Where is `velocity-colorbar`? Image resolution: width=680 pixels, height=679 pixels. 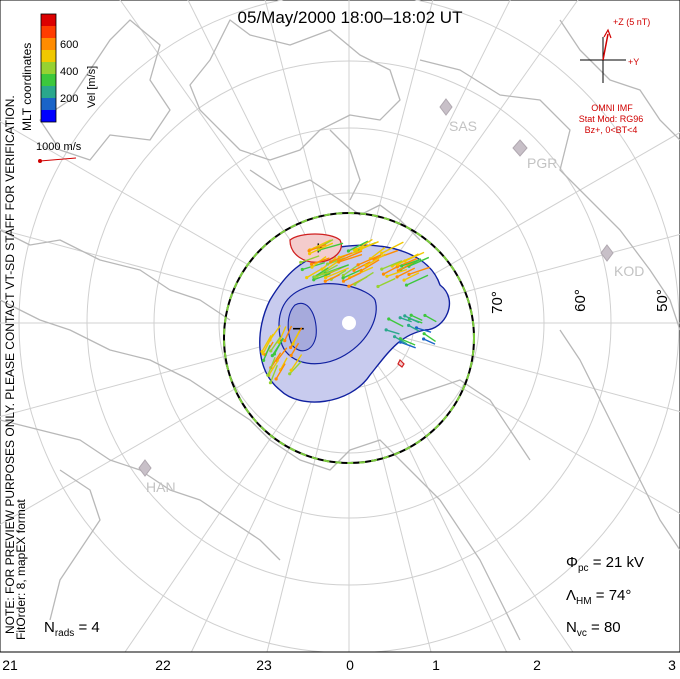
velocity-colorbar is located at coordinates (48, 68).